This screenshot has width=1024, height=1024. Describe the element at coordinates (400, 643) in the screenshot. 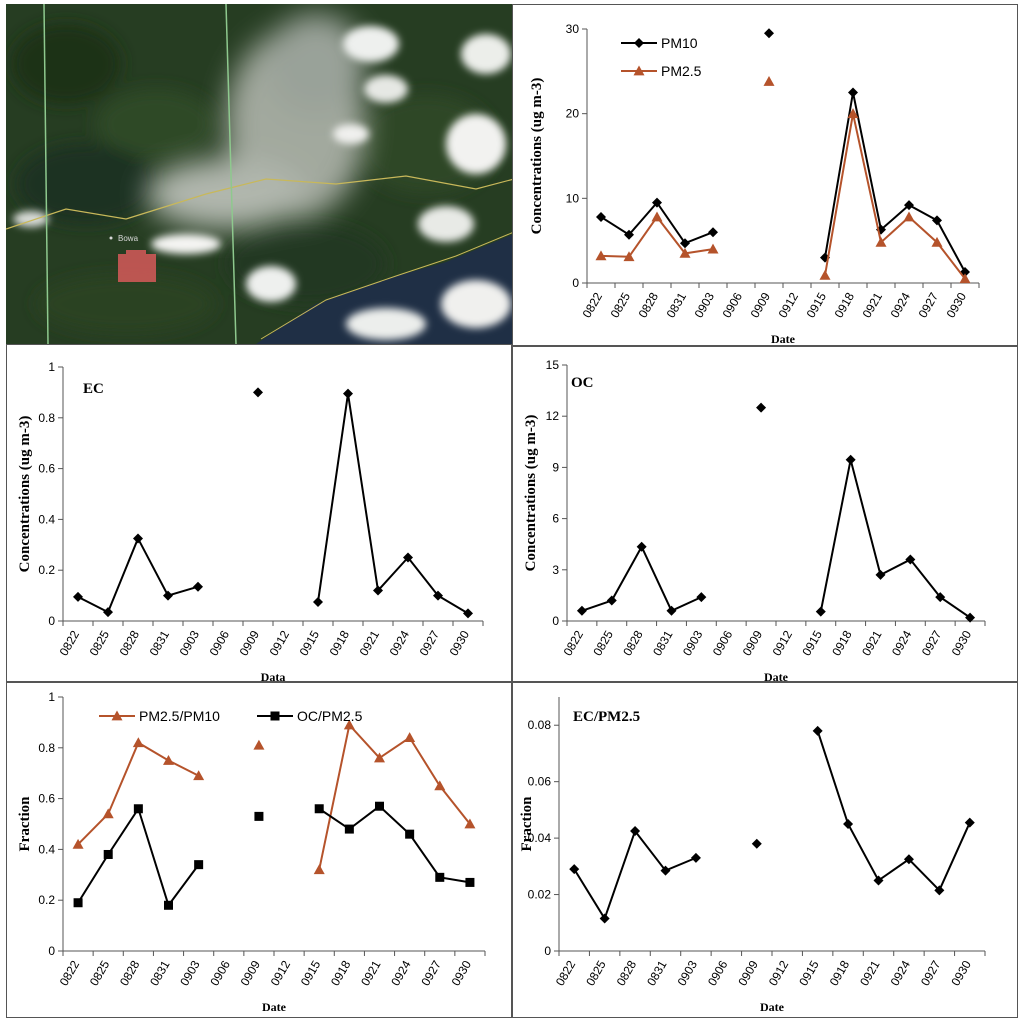

I see `chart-ec-x-tick-label: 0924` at that location.